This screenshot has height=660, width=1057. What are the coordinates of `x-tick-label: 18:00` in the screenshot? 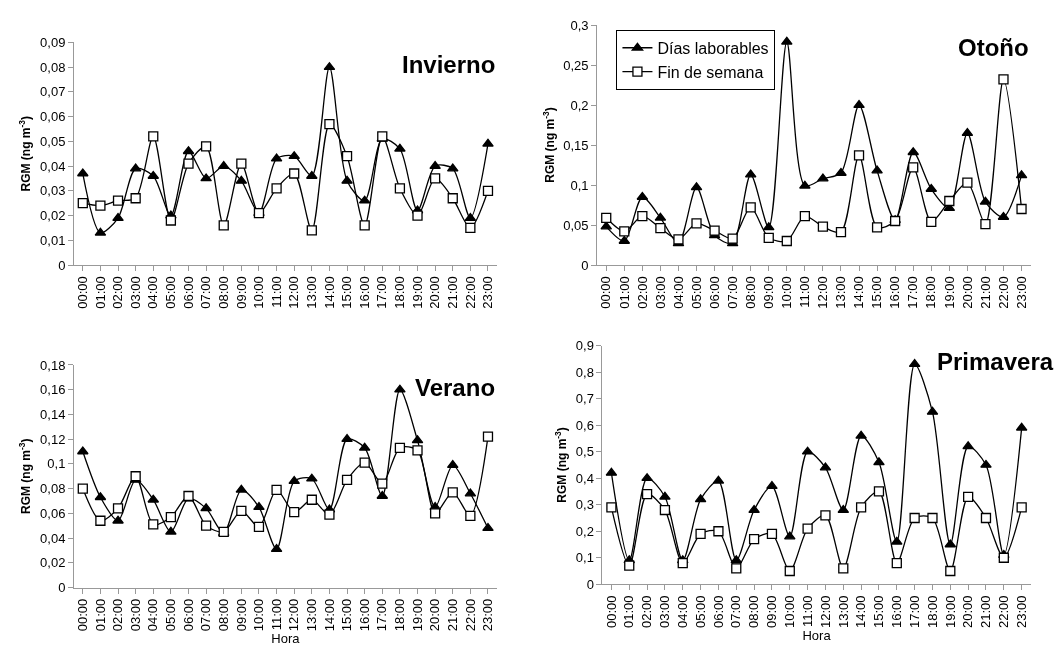 It's located at (932, 612).